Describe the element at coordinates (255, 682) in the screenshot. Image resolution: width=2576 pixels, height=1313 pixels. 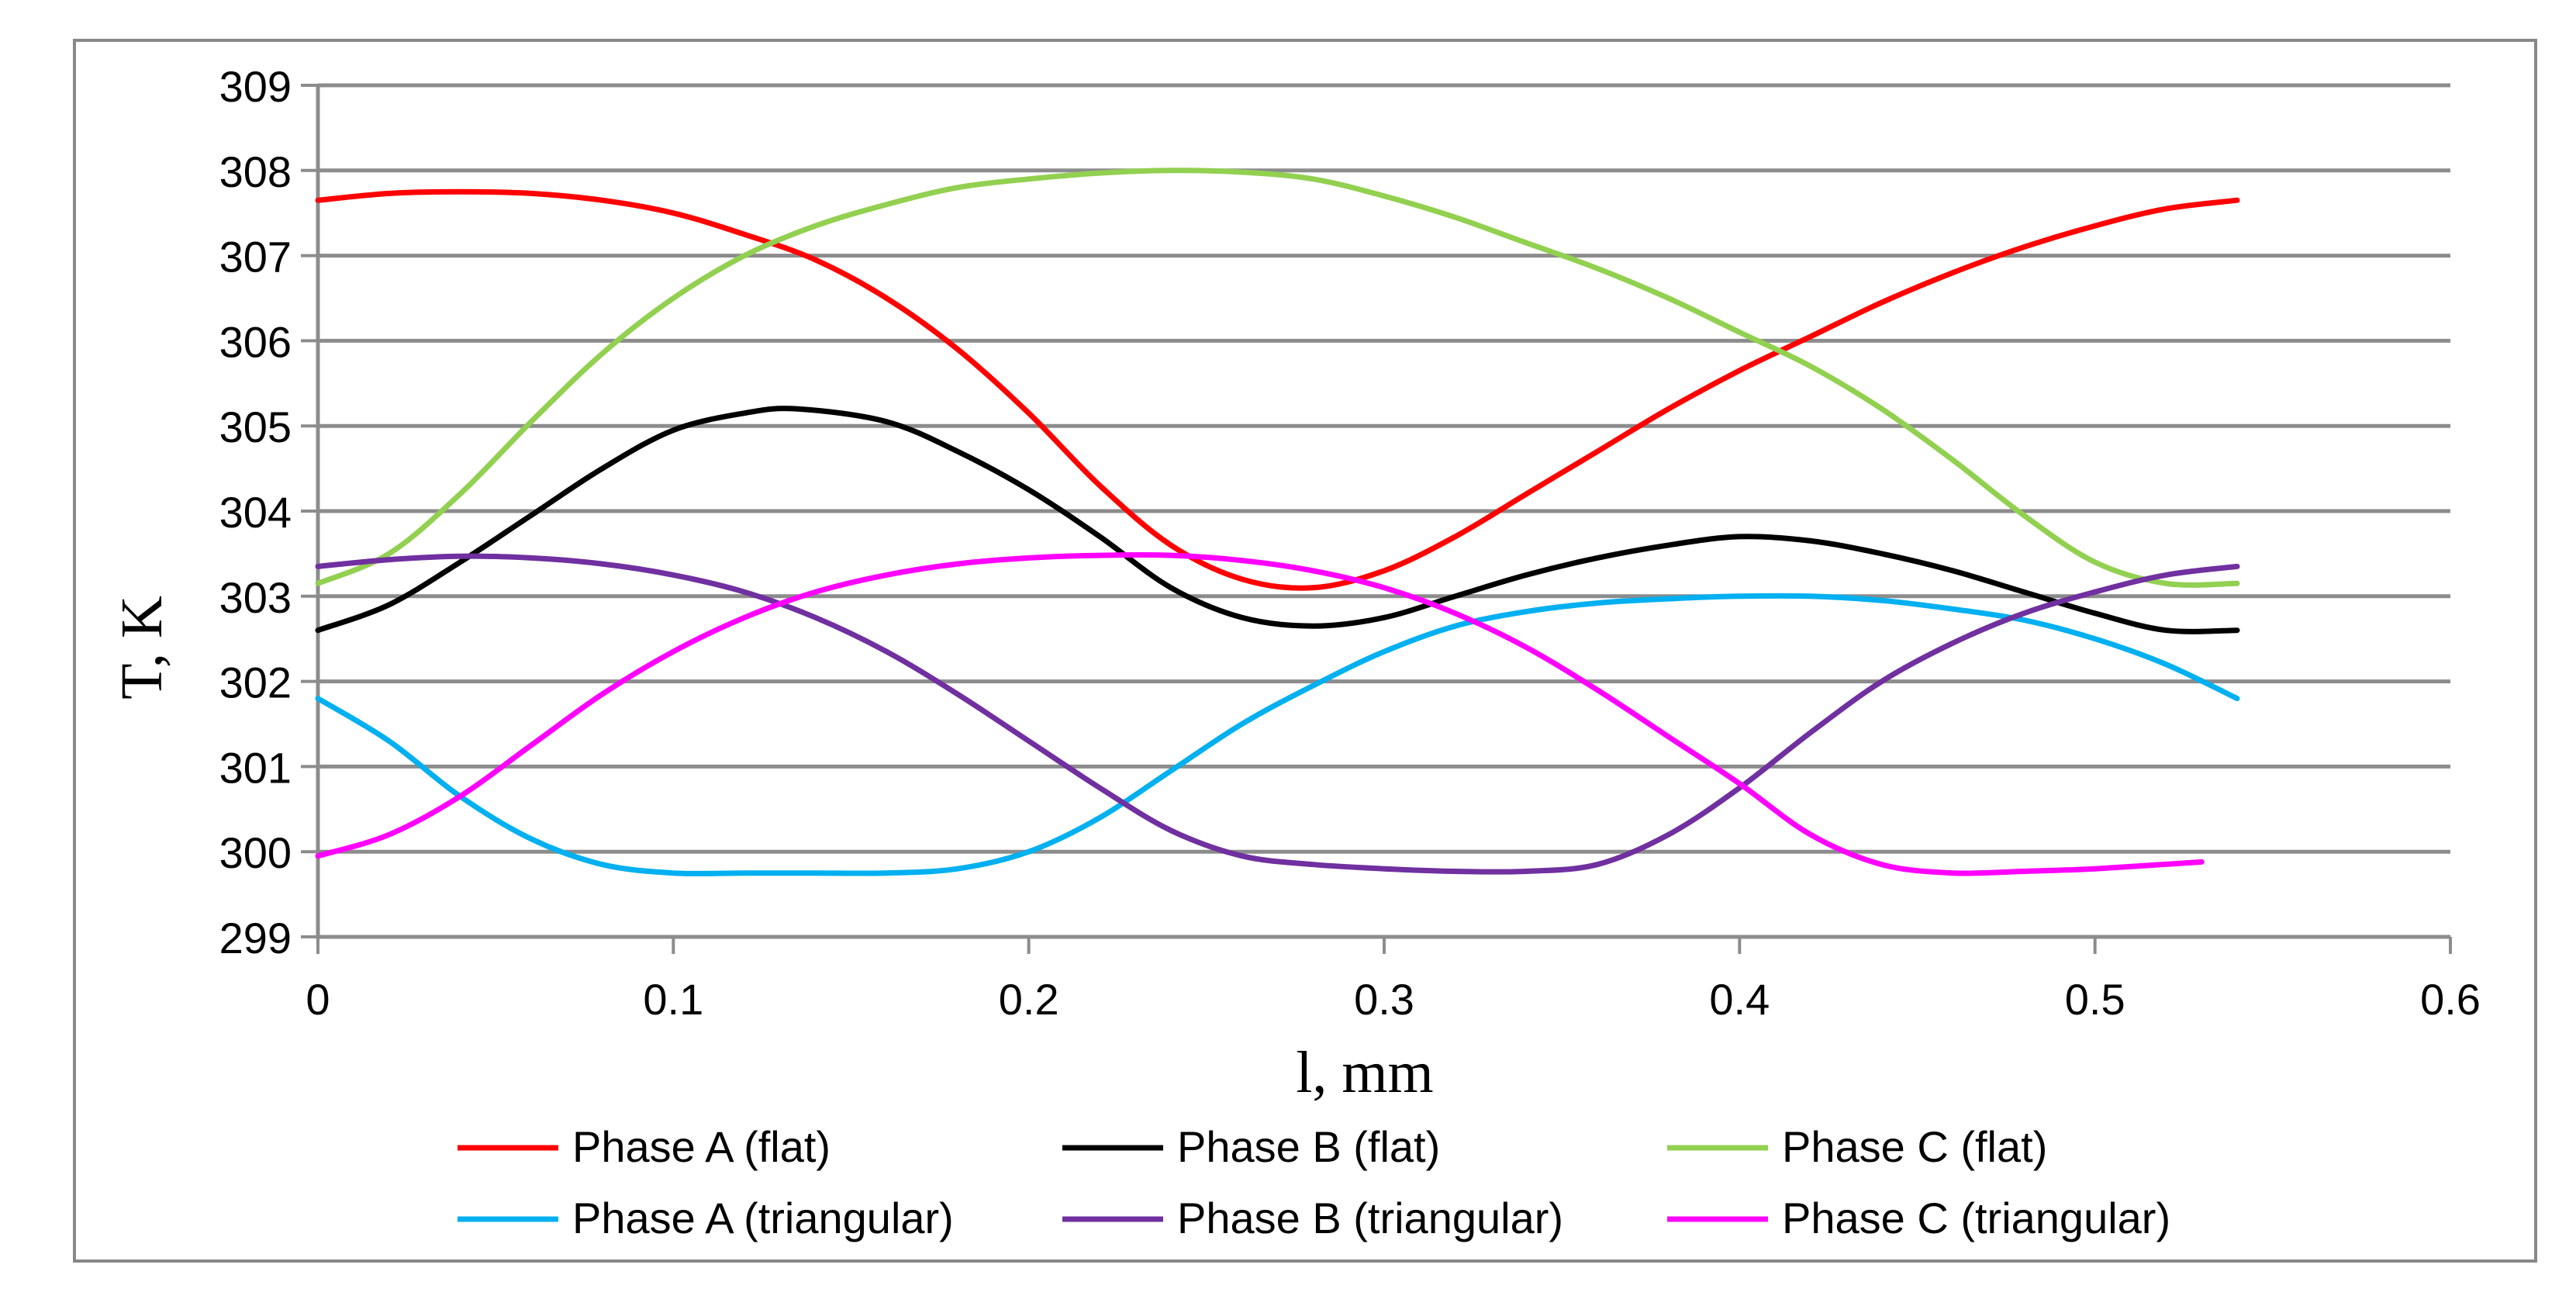
I see `y-tick-label: 302` at that location.